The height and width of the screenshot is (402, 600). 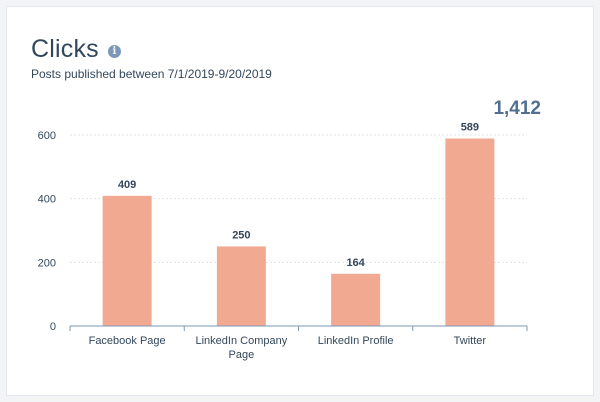 I want to click on x-category-label: Twitter, so click(x=470, y=341).